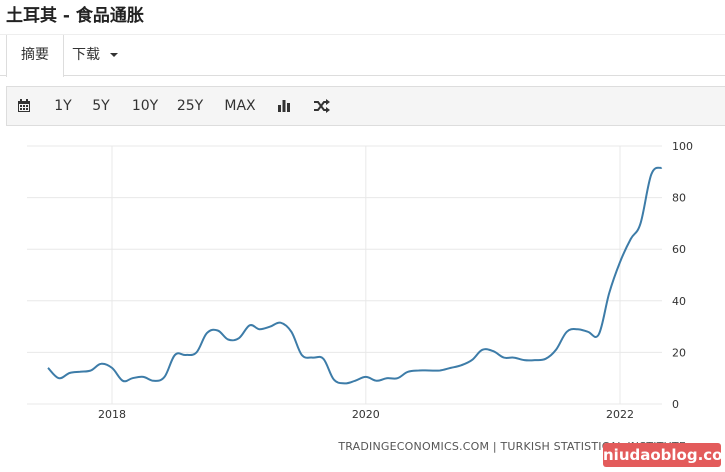 The width and height of the screenshot is (725, 472). Describe the element at coordinates (63, 106) in the screenshot. I see `range-1y-button: 1Y` at that location.